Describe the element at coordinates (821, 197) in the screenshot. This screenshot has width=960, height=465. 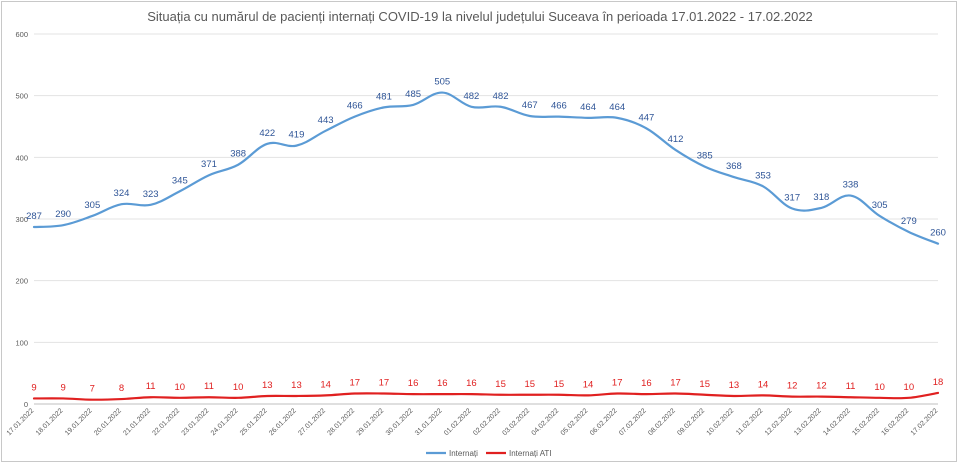
I see `data-label: 318` at that location.